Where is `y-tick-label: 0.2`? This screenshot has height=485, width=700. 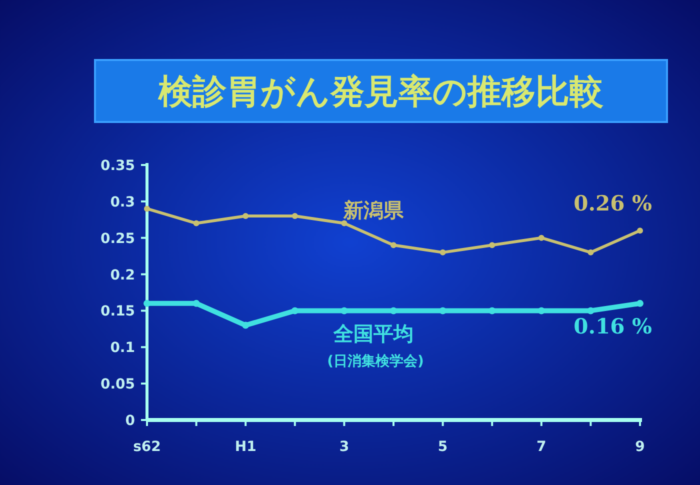 y-tick-label: 0.2 is located at coordinates (122, 275).